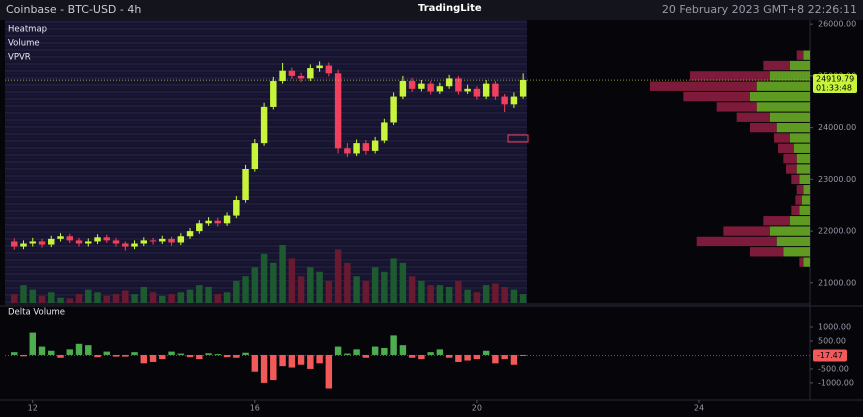 This screenshot has height=417, width=863. I want to click on x-tick-label: 24, so click(699, 408).